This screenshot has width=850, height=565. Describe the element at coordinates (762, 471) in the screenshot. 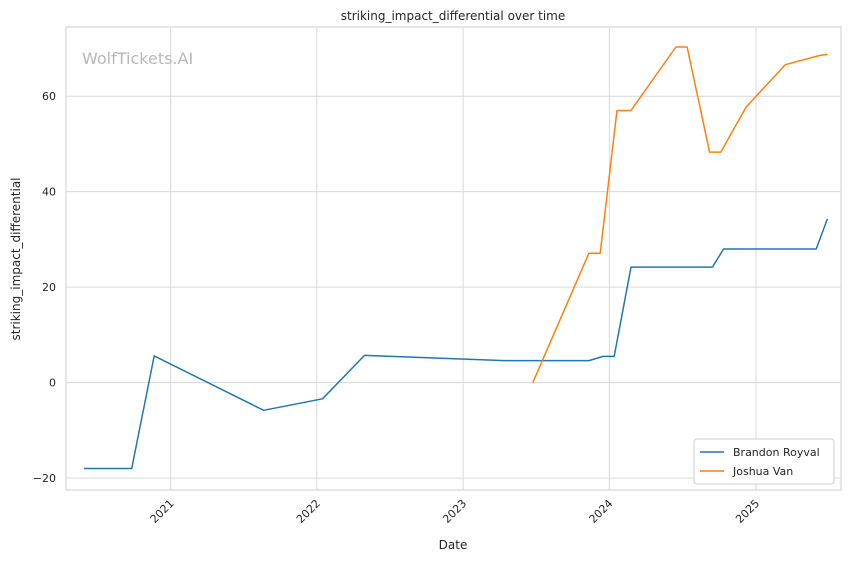

I see `legend-label-joshua-van: Joshua Van` at that location.